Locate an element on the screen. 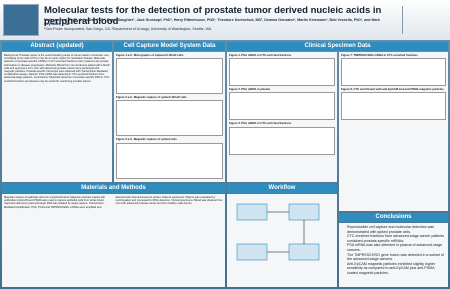  section-header: Clinical Specimen Data is located at coordinates (337, 46).